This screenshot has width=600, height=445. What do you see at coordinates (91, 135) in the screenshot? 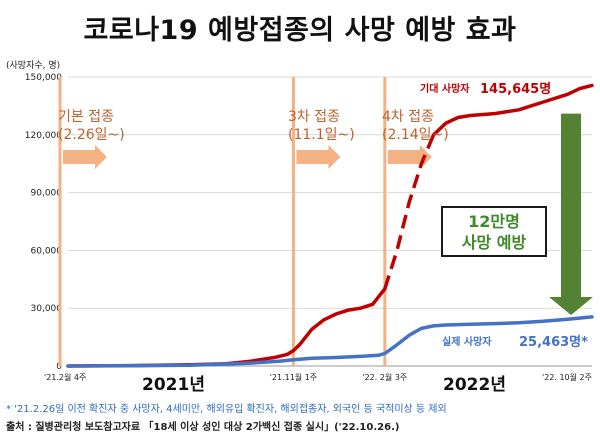
I see `stage-basic-date: (2.26일~)` at bounding box center [91, 135].